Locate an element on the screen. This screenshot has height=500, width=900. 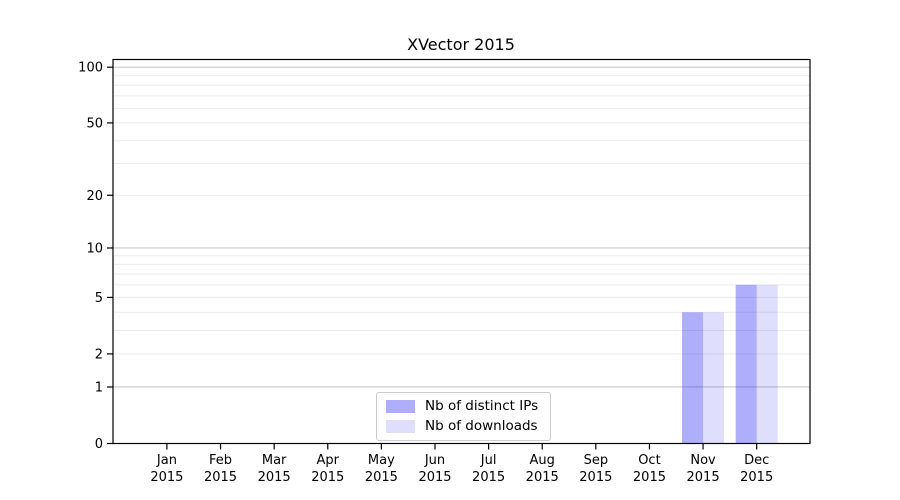
bar-dec-distinct-ips is located at coordinates (746, 364).